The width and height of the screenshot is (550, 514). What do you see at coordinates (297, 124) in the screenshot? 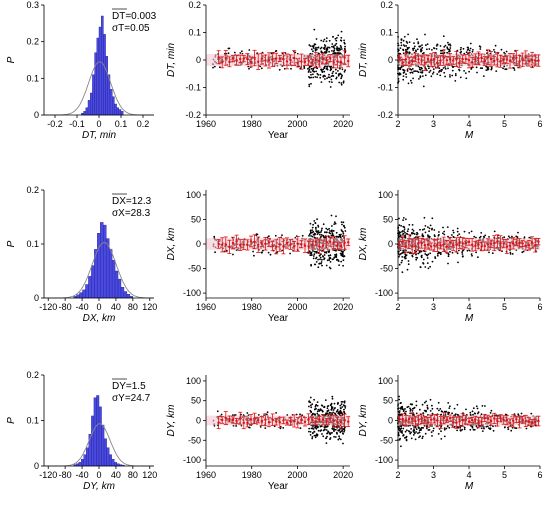
I see `x-tick-label: 2000` at bounding box center [297, 124].